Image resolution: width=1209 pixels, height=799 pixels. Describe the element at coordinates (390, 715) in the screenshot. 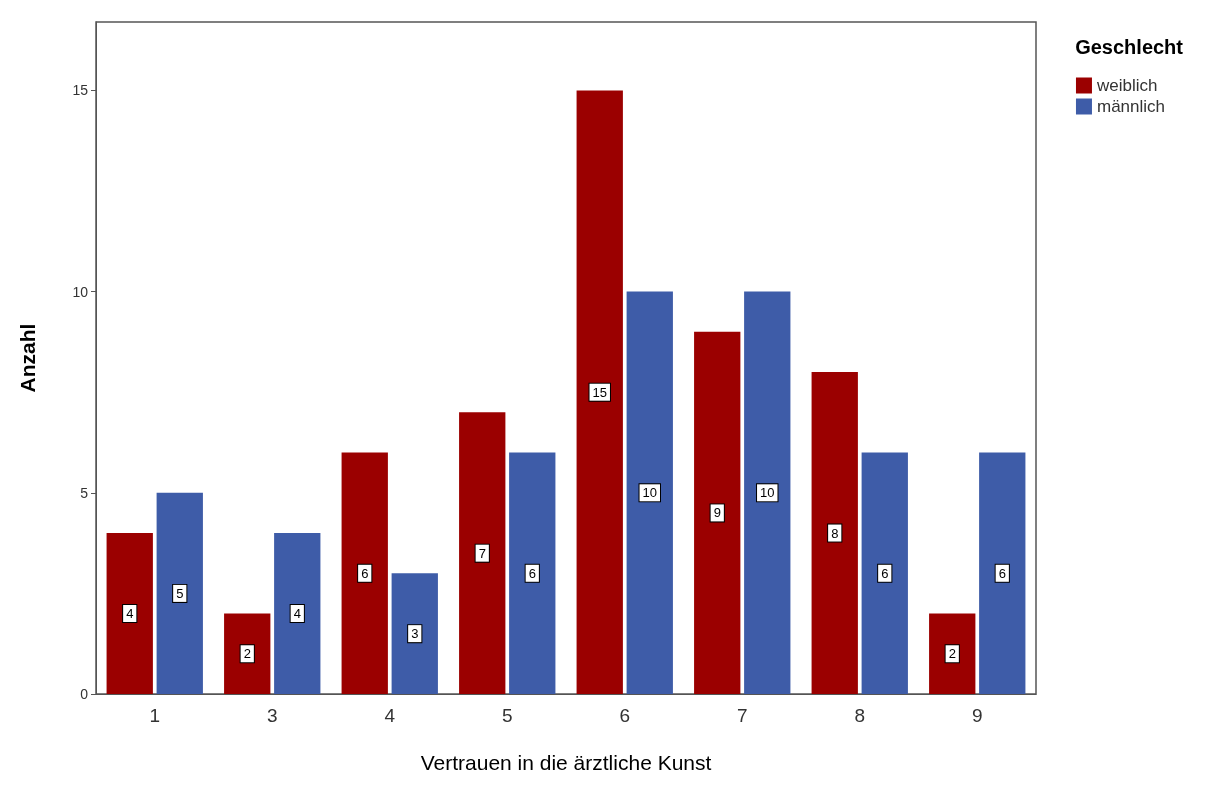

I see `x-tick-label: 4` at that location.